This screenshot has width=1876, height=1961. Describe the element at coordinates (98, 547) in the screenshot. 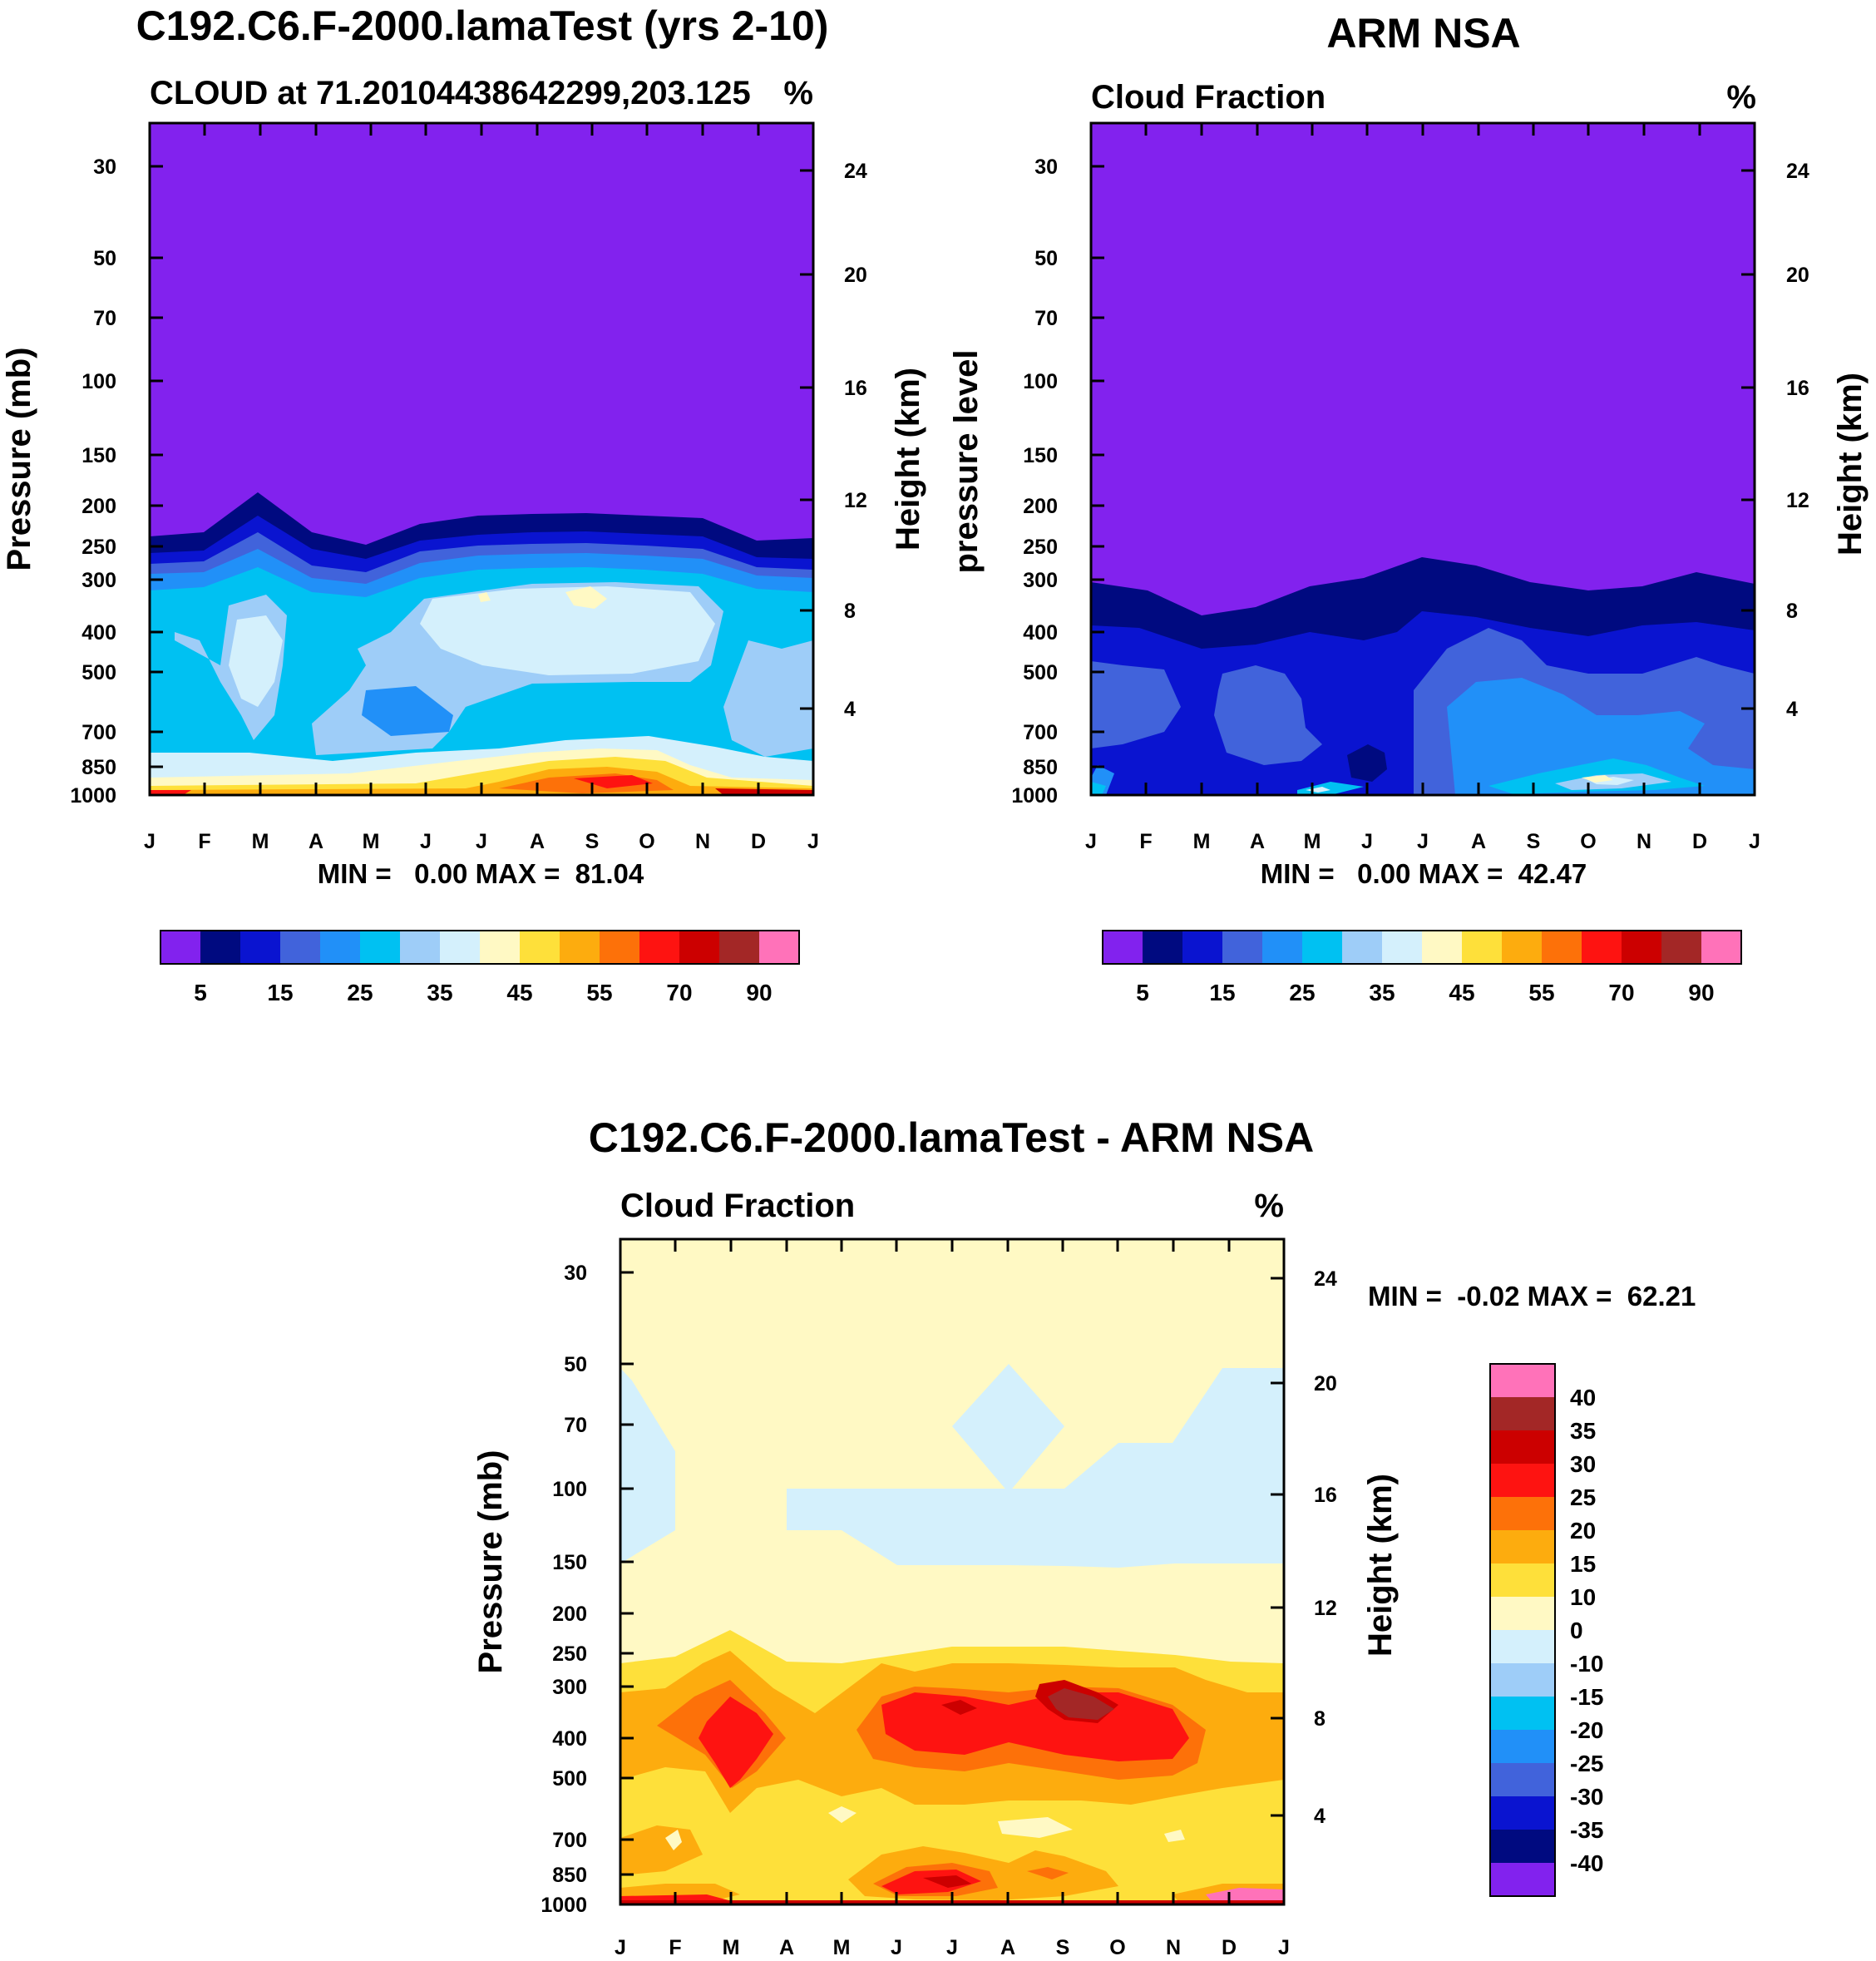

I see `panel1-ptick-250: 250` at that location.